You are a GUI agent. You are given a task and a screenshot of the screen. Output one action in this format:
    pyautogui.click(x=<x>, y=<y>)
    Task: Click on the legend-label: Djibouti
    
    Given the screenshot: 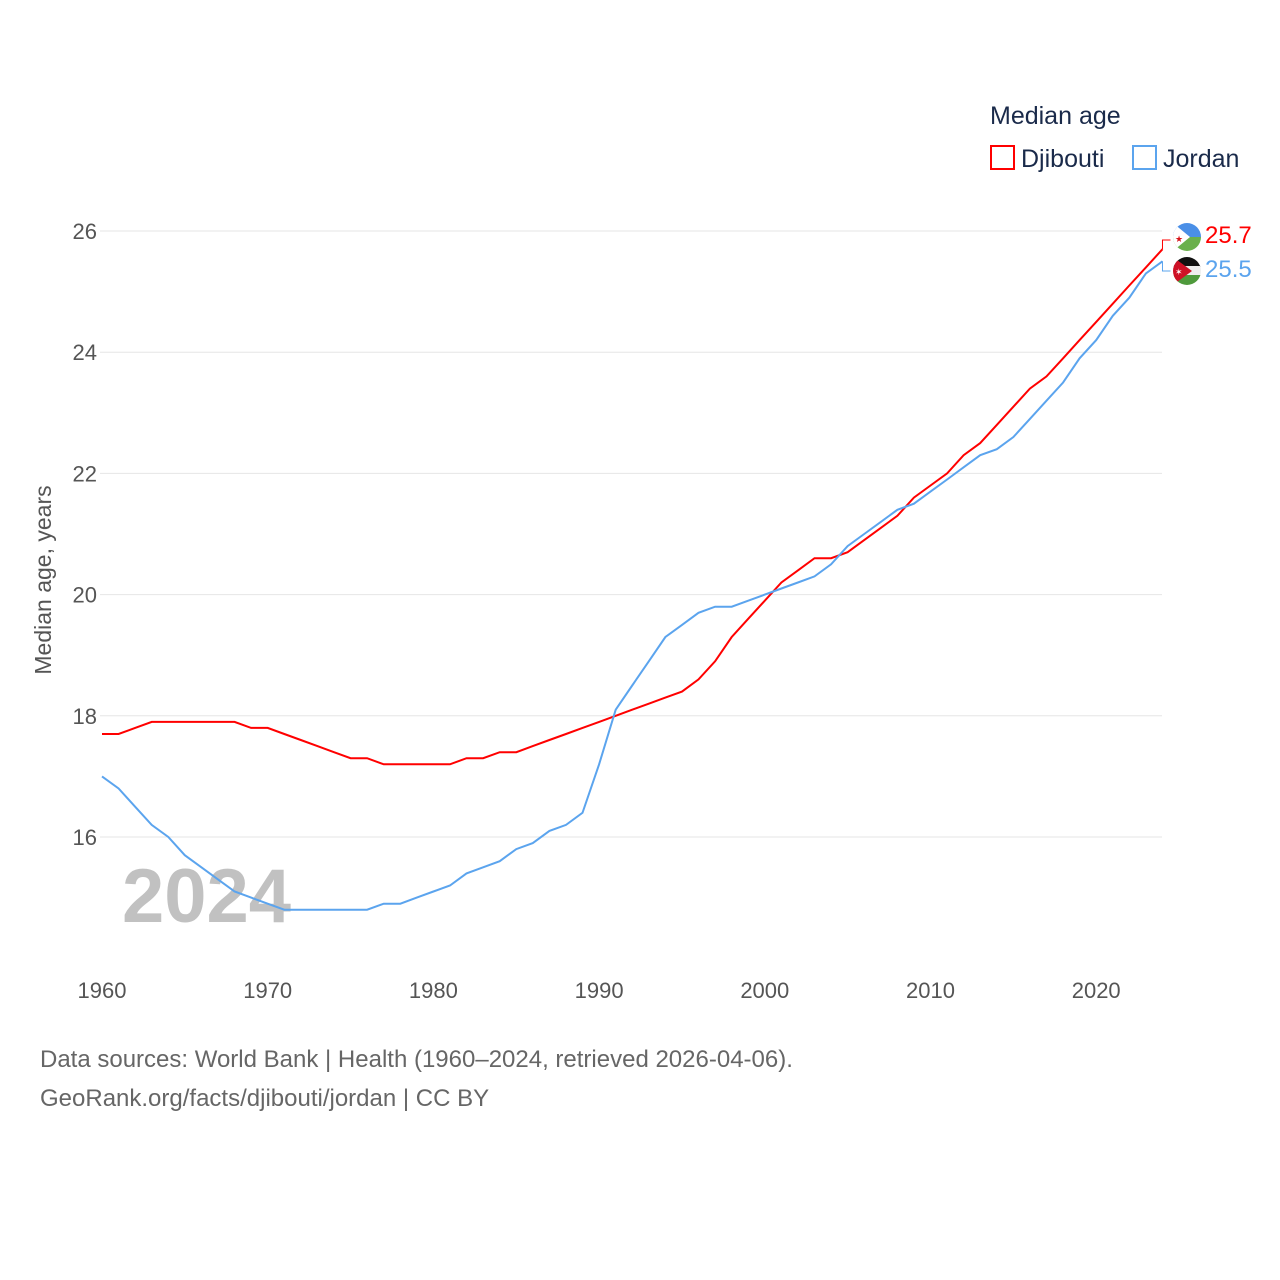 What is the action you would take?
    pyautogui.click(x=1062, y=159)
    